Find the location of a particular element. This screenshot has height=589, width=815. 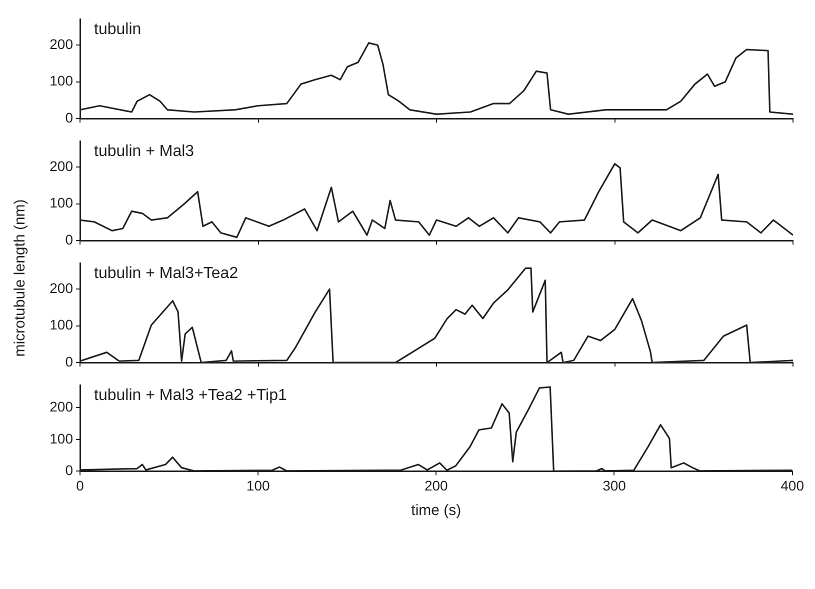

chart-title: tubulin is located at coordinates (118, 29).